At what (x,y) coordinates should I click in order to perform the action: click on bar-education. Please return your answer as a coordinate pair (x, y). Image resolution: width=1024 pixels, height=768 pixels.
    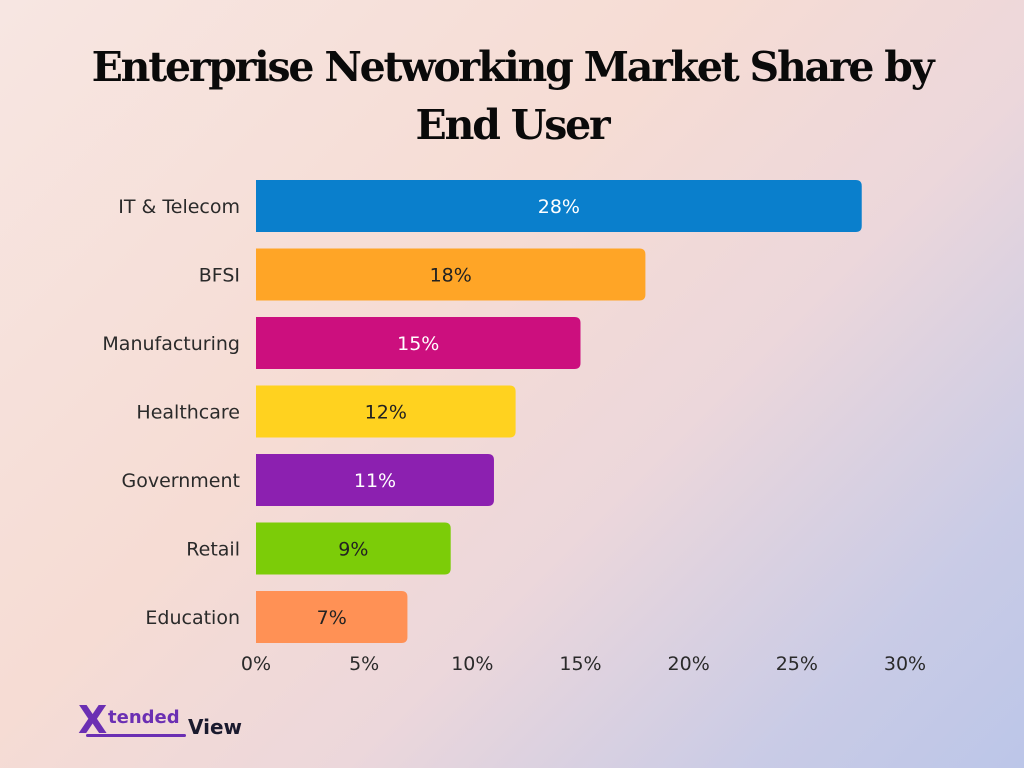
    Looking at the image, I should click on (332, 617).